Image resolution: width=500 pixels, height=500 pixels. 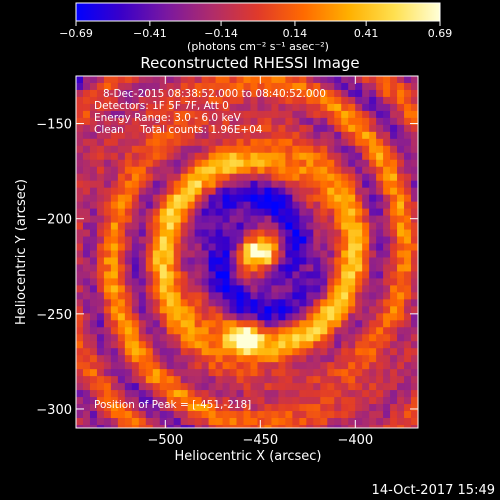 I want to click on colorbar-unit-label: (photons cm⁻² s⁻¹ asec⁻²), so click(x=258, y=46).